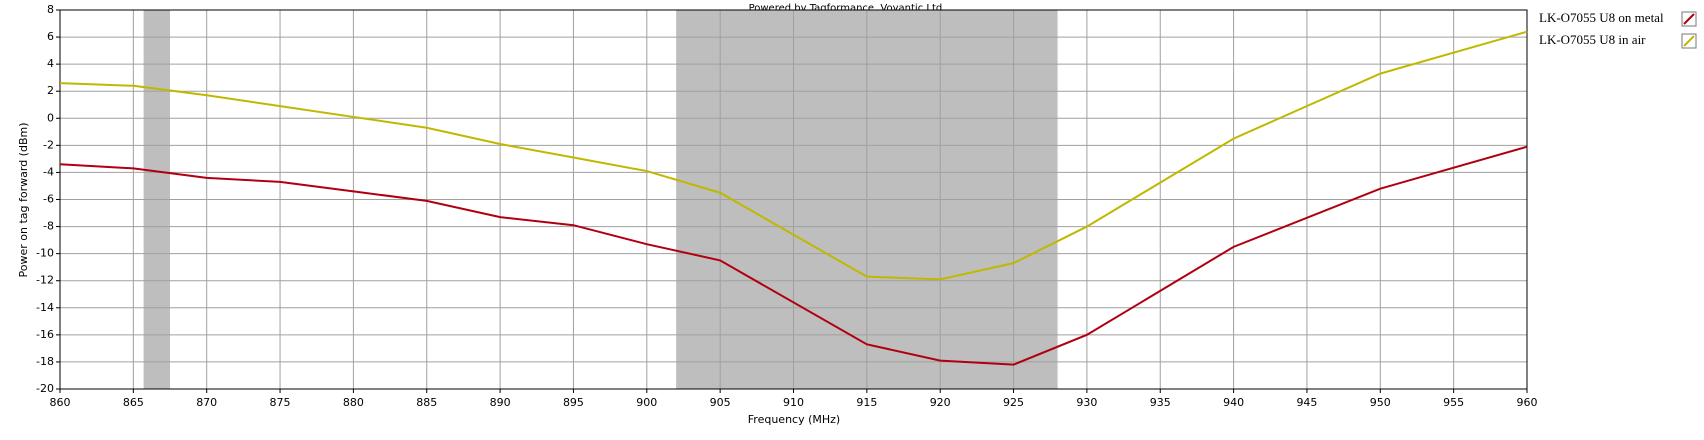 The height and width of the screenshot is (440, 1704). What do you see at coordinates (866, 402) in the screenshot?
I see `x-tick-label: 915` at bounding box center [866, 402].